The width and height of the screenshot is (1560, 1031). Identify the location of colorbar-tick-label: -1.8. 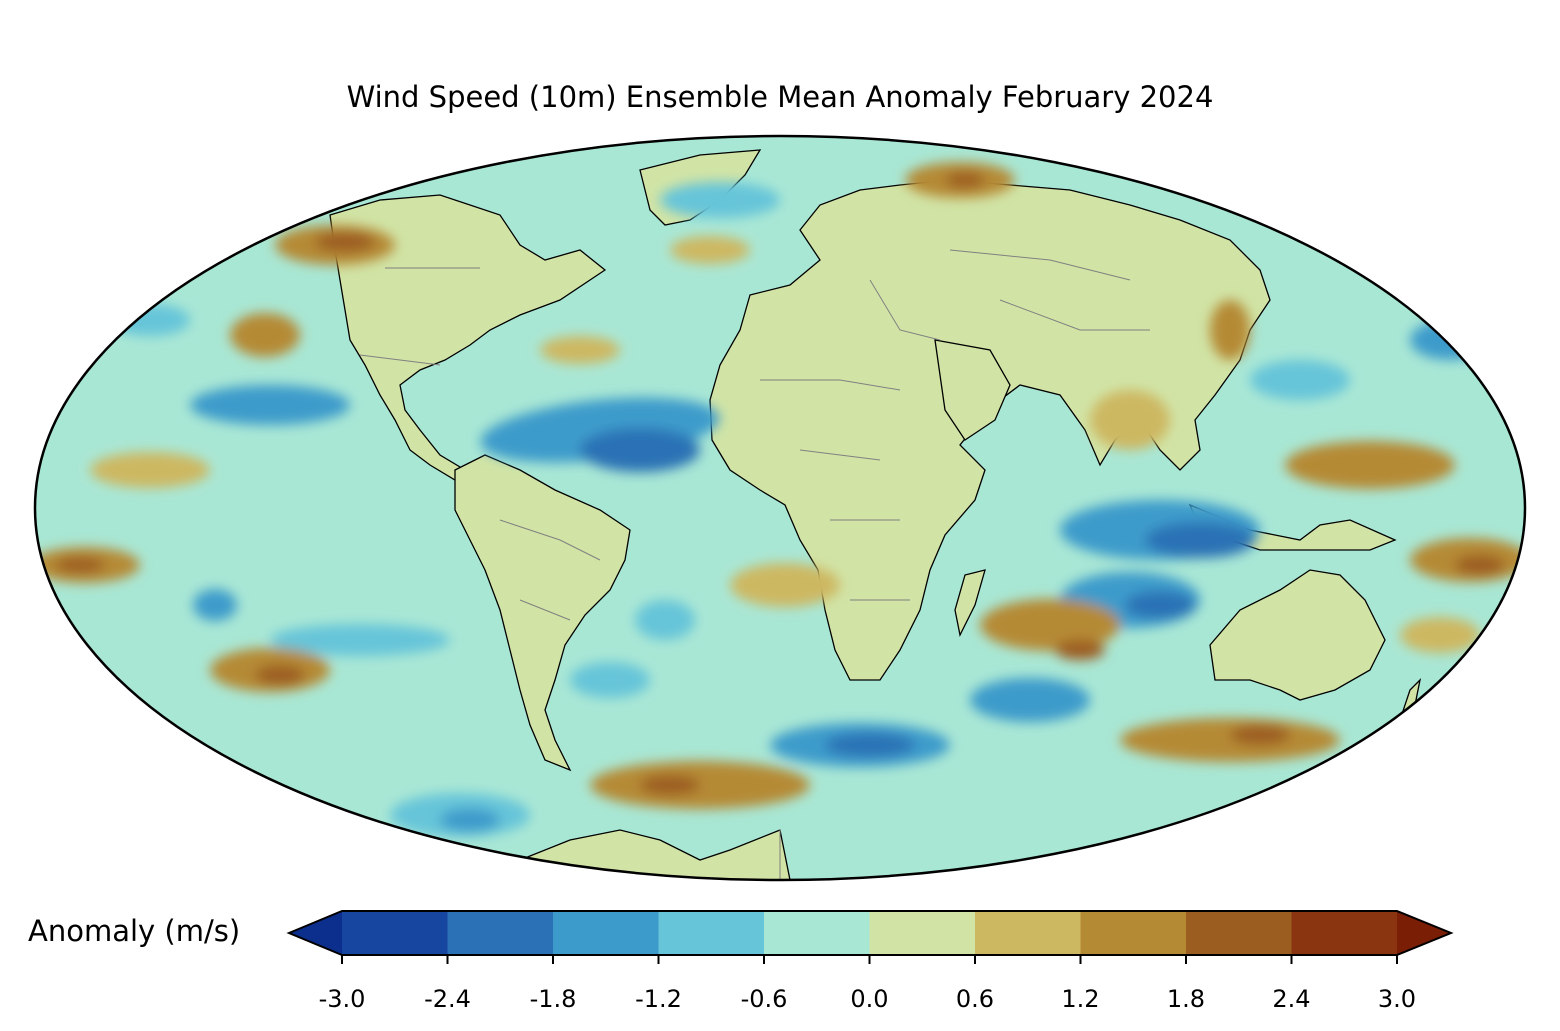
(553, 999).